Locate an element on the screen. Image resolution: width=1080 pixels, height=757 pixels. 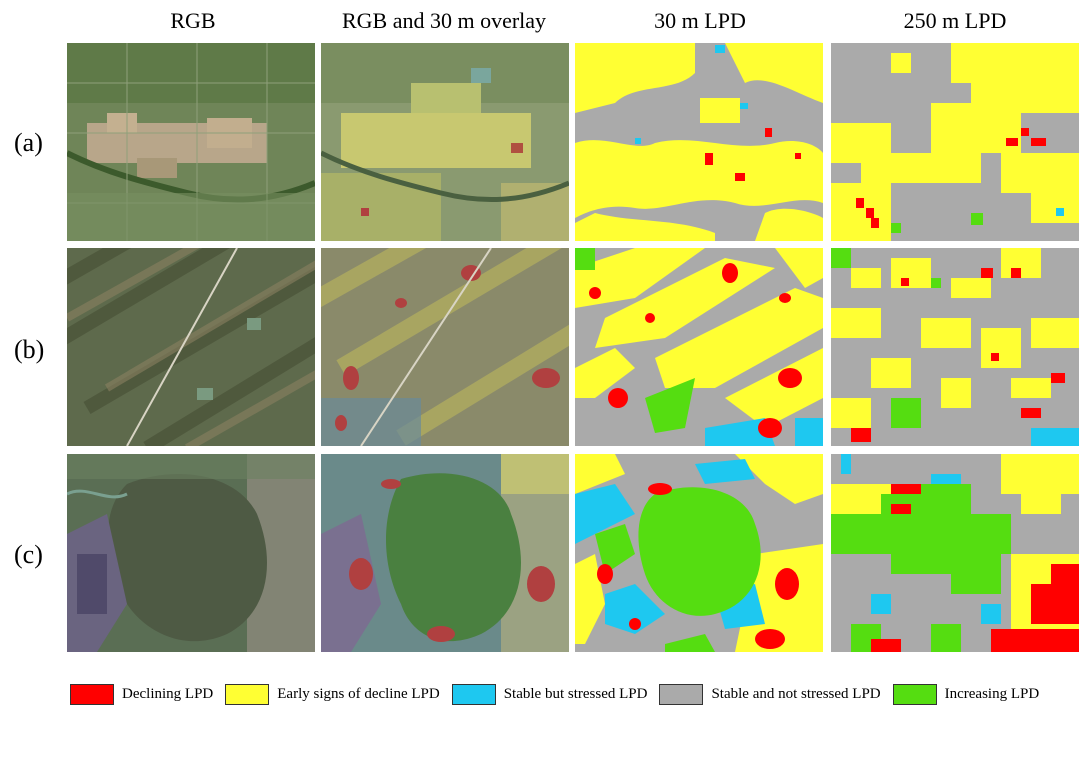
legend-label-stable-not-stressed: Stable and not stressed LPD is located at coordinates (796, 694).